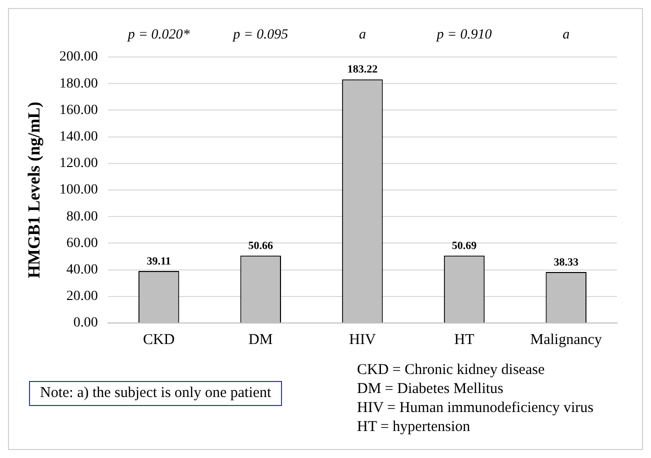 This screenshot has height=458, width=651. Describe the element at coordinates (261, 246) in the screenshot. I see `data-label: 50.66` at that location.